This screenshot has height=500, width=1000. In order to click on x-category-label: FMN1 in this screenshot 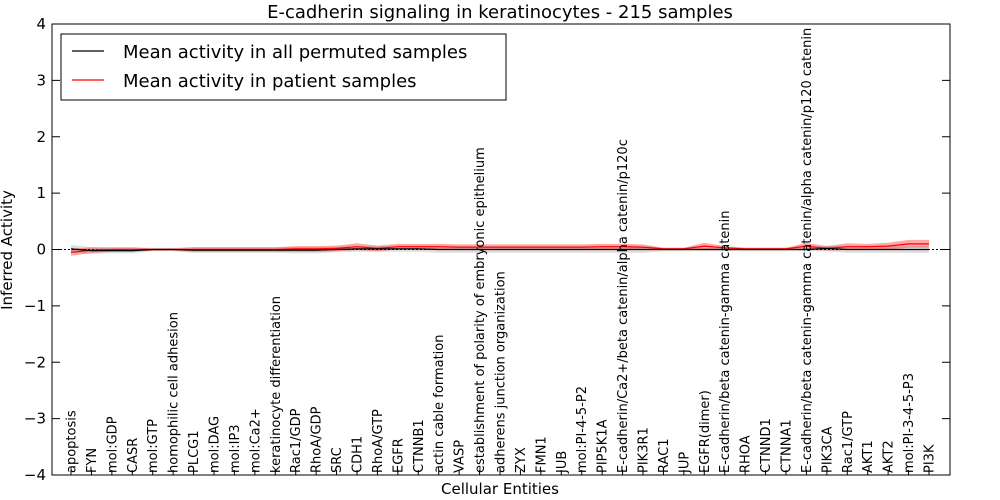, I will do `click(541, 454)`.